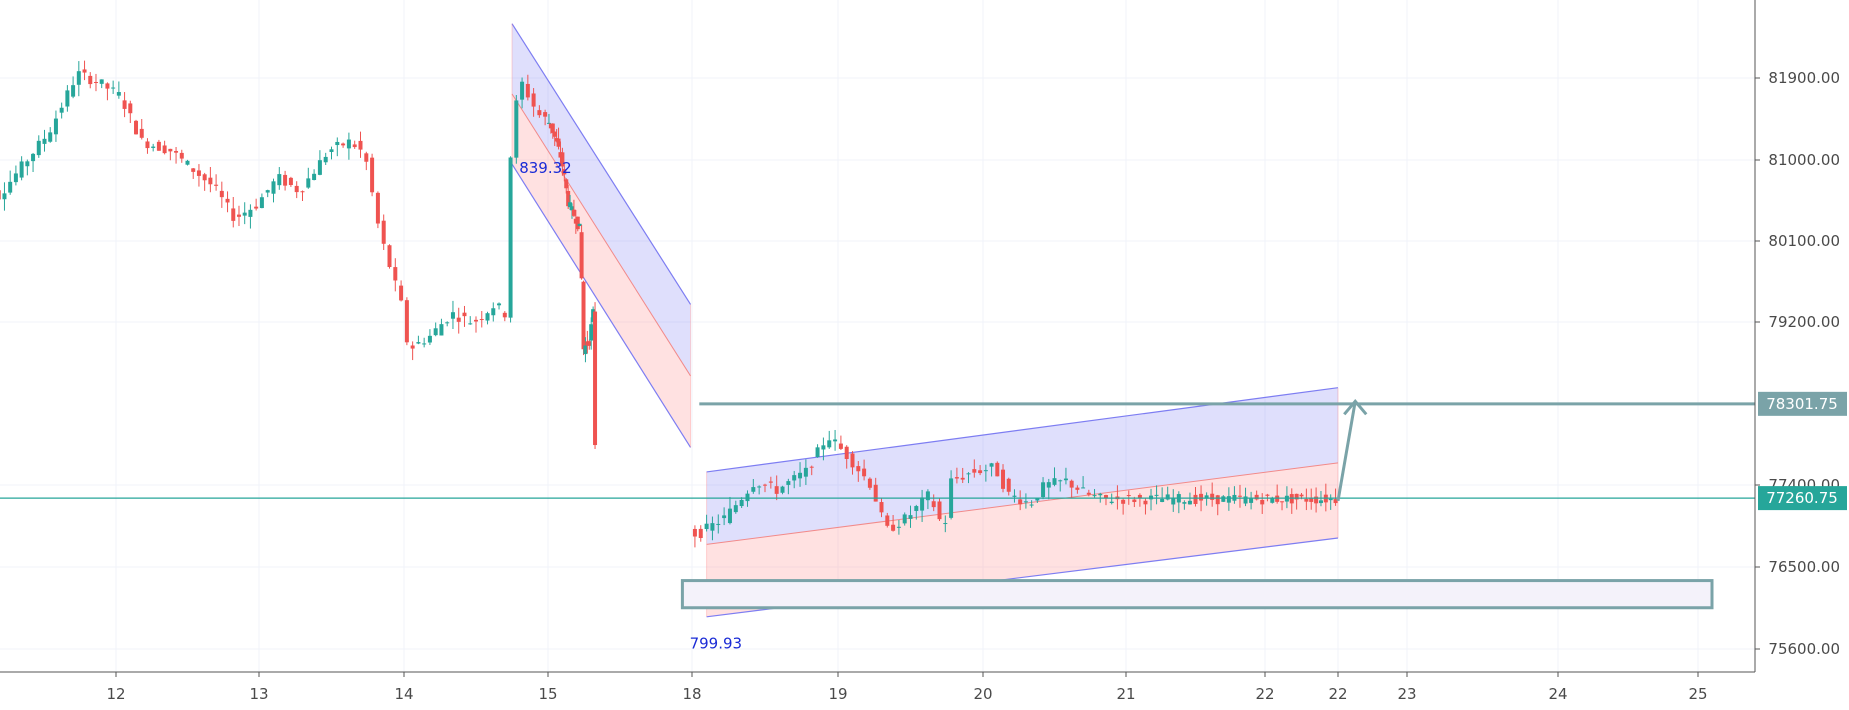  I want to click on current-price-tag-bg, so click(1802, 498).